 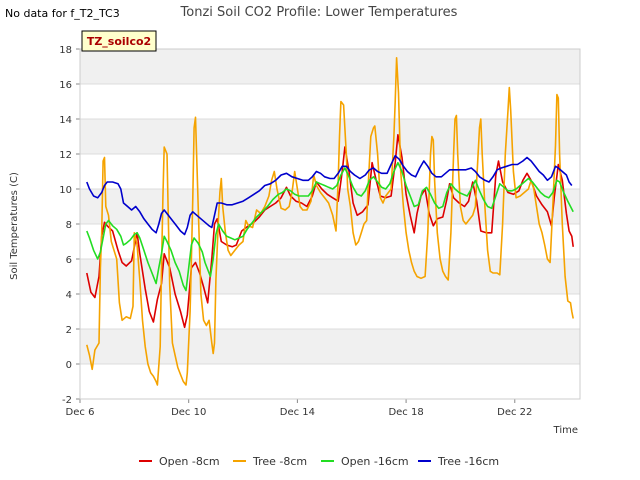 I want to click on y-tick-label: 16, so click(x=65, y=85).